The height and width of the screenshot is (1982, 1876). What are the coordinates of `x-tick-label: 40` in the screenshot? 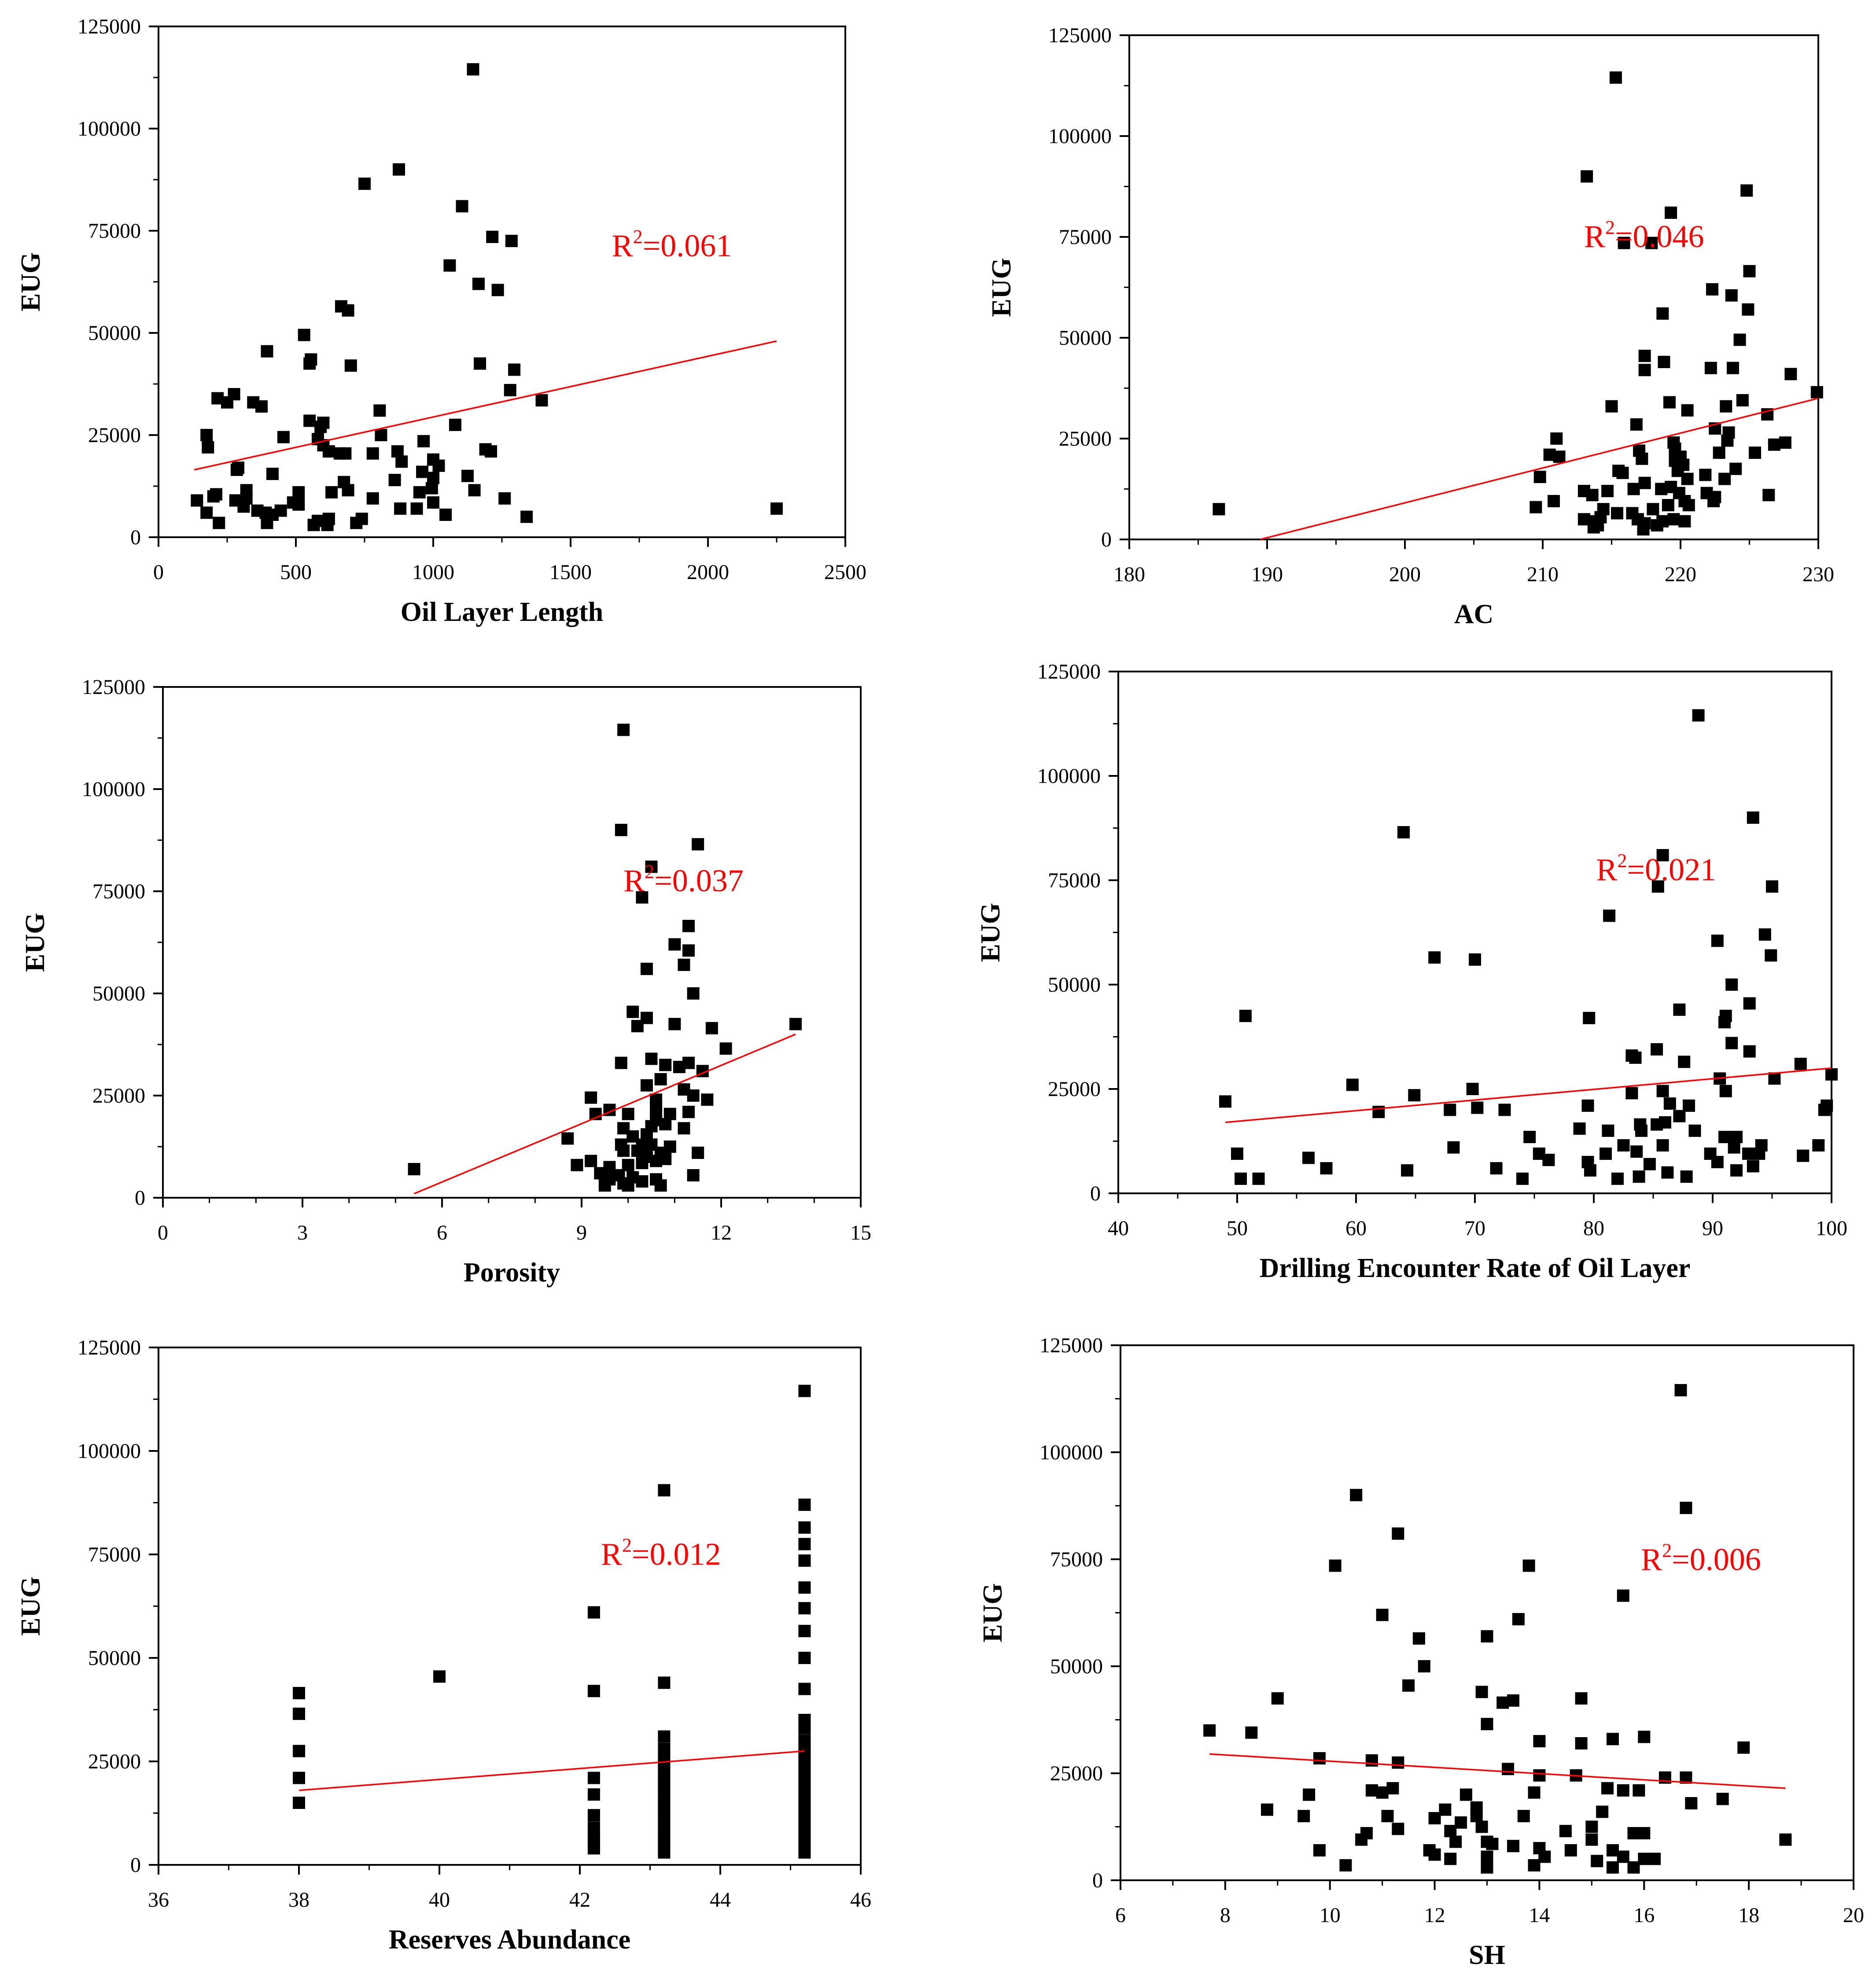 It's located at (1118, 1228).